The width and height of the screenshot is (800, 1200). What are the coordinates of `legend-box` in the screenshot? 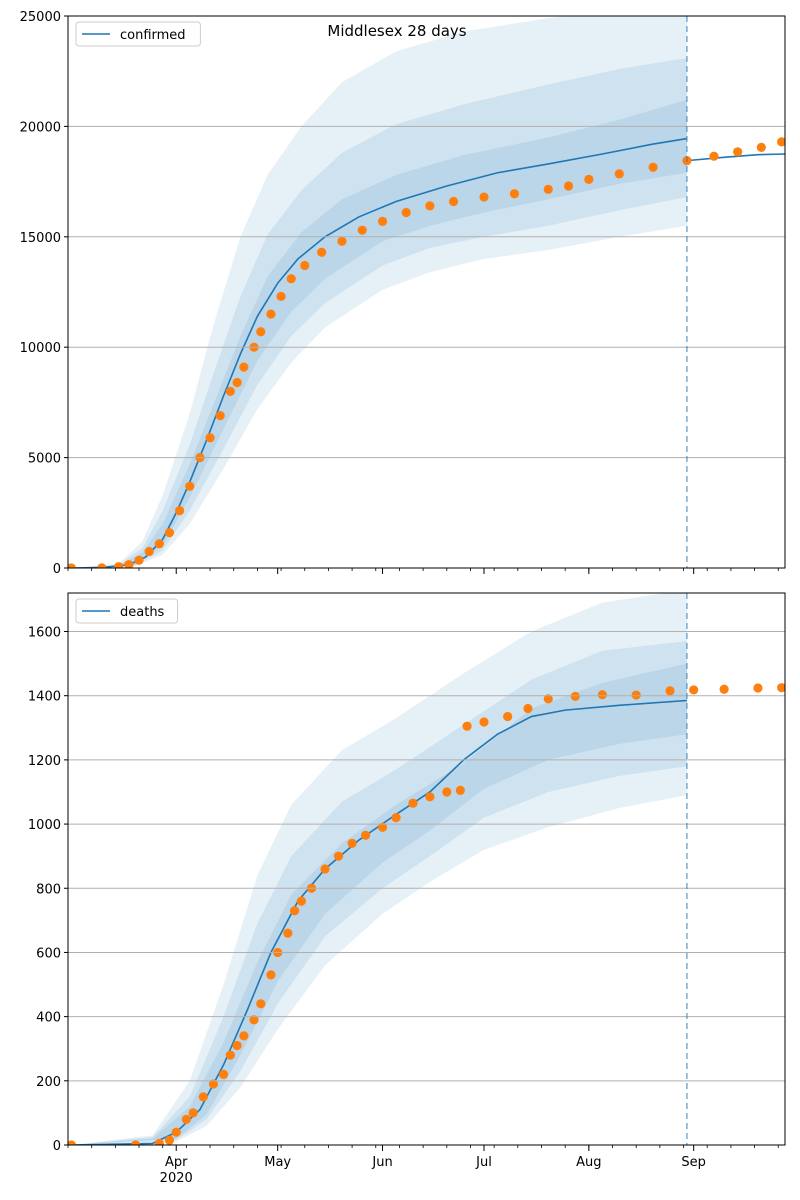 It's located at (127, 611).